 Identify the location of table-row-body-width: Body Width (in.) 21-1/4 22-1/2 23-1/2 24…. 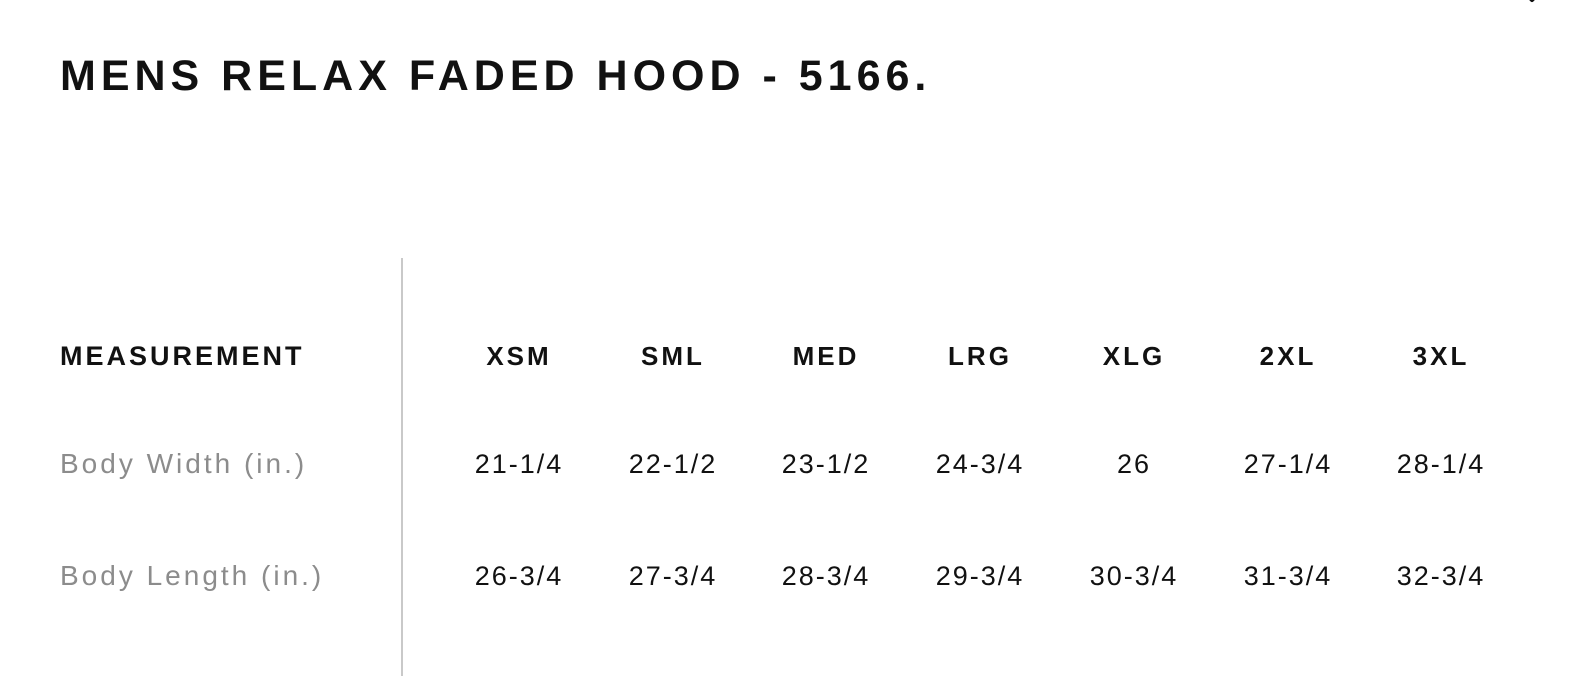
(794, 464).